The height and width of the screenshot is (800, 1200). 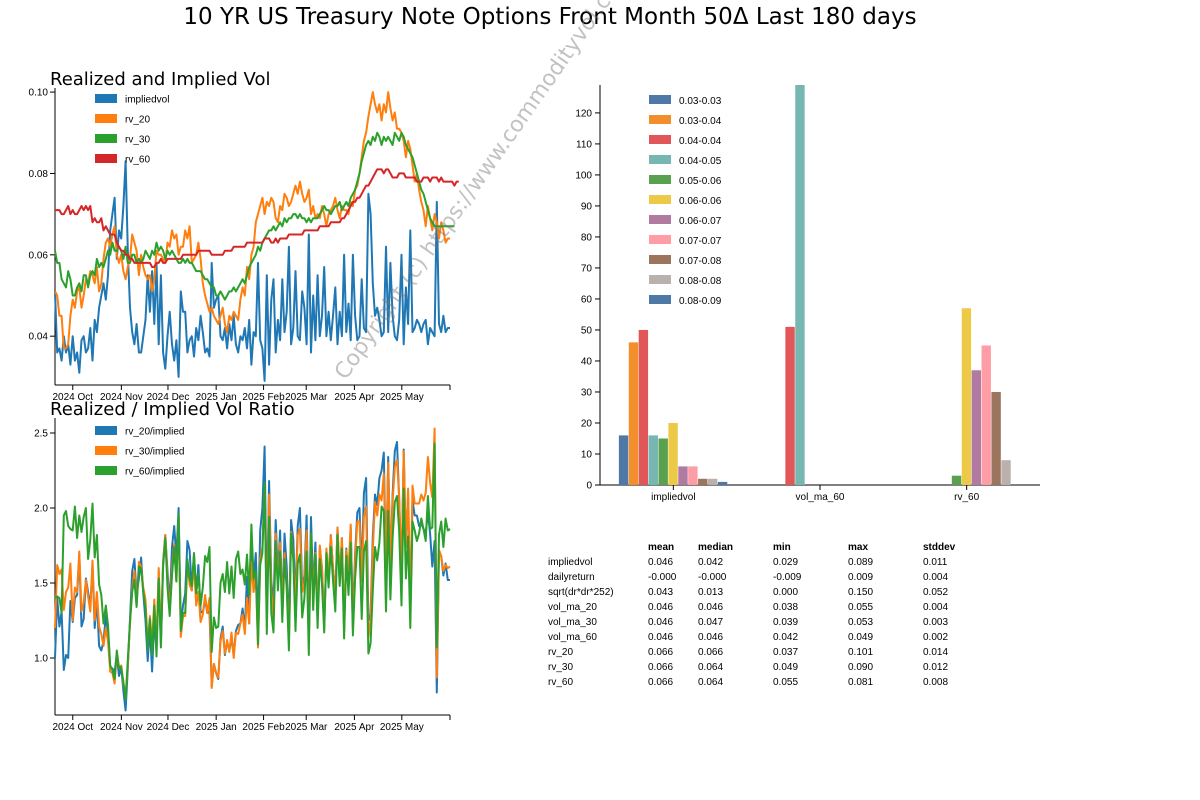 I want to click on hist-bar-rv_60-0.08-0.08, so click(x=1006, y=472).